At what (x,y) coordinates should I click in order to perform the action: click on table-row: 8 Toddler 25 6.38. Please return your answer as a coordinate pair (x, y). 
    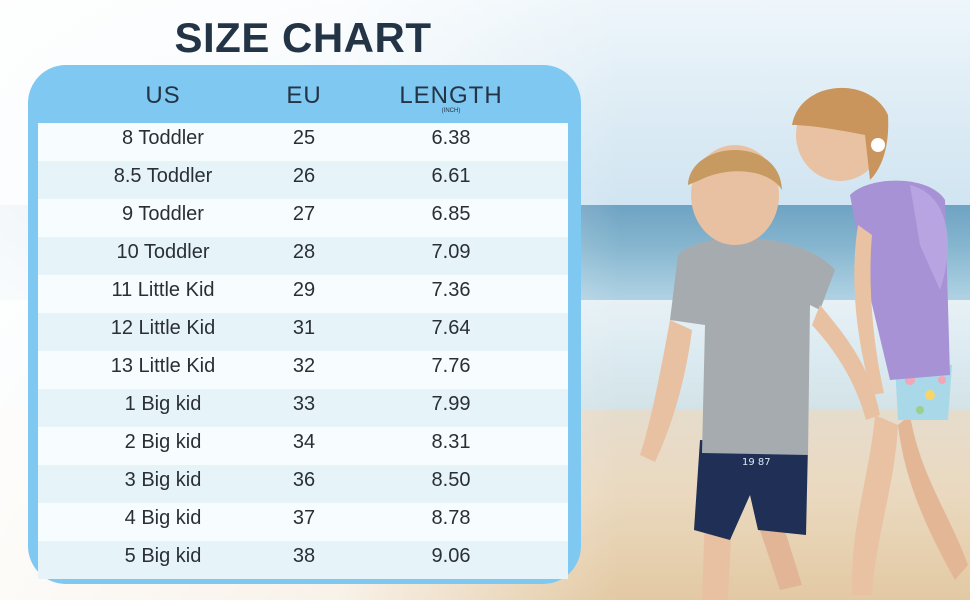
    Looking at the image, I should click on (303, 142).